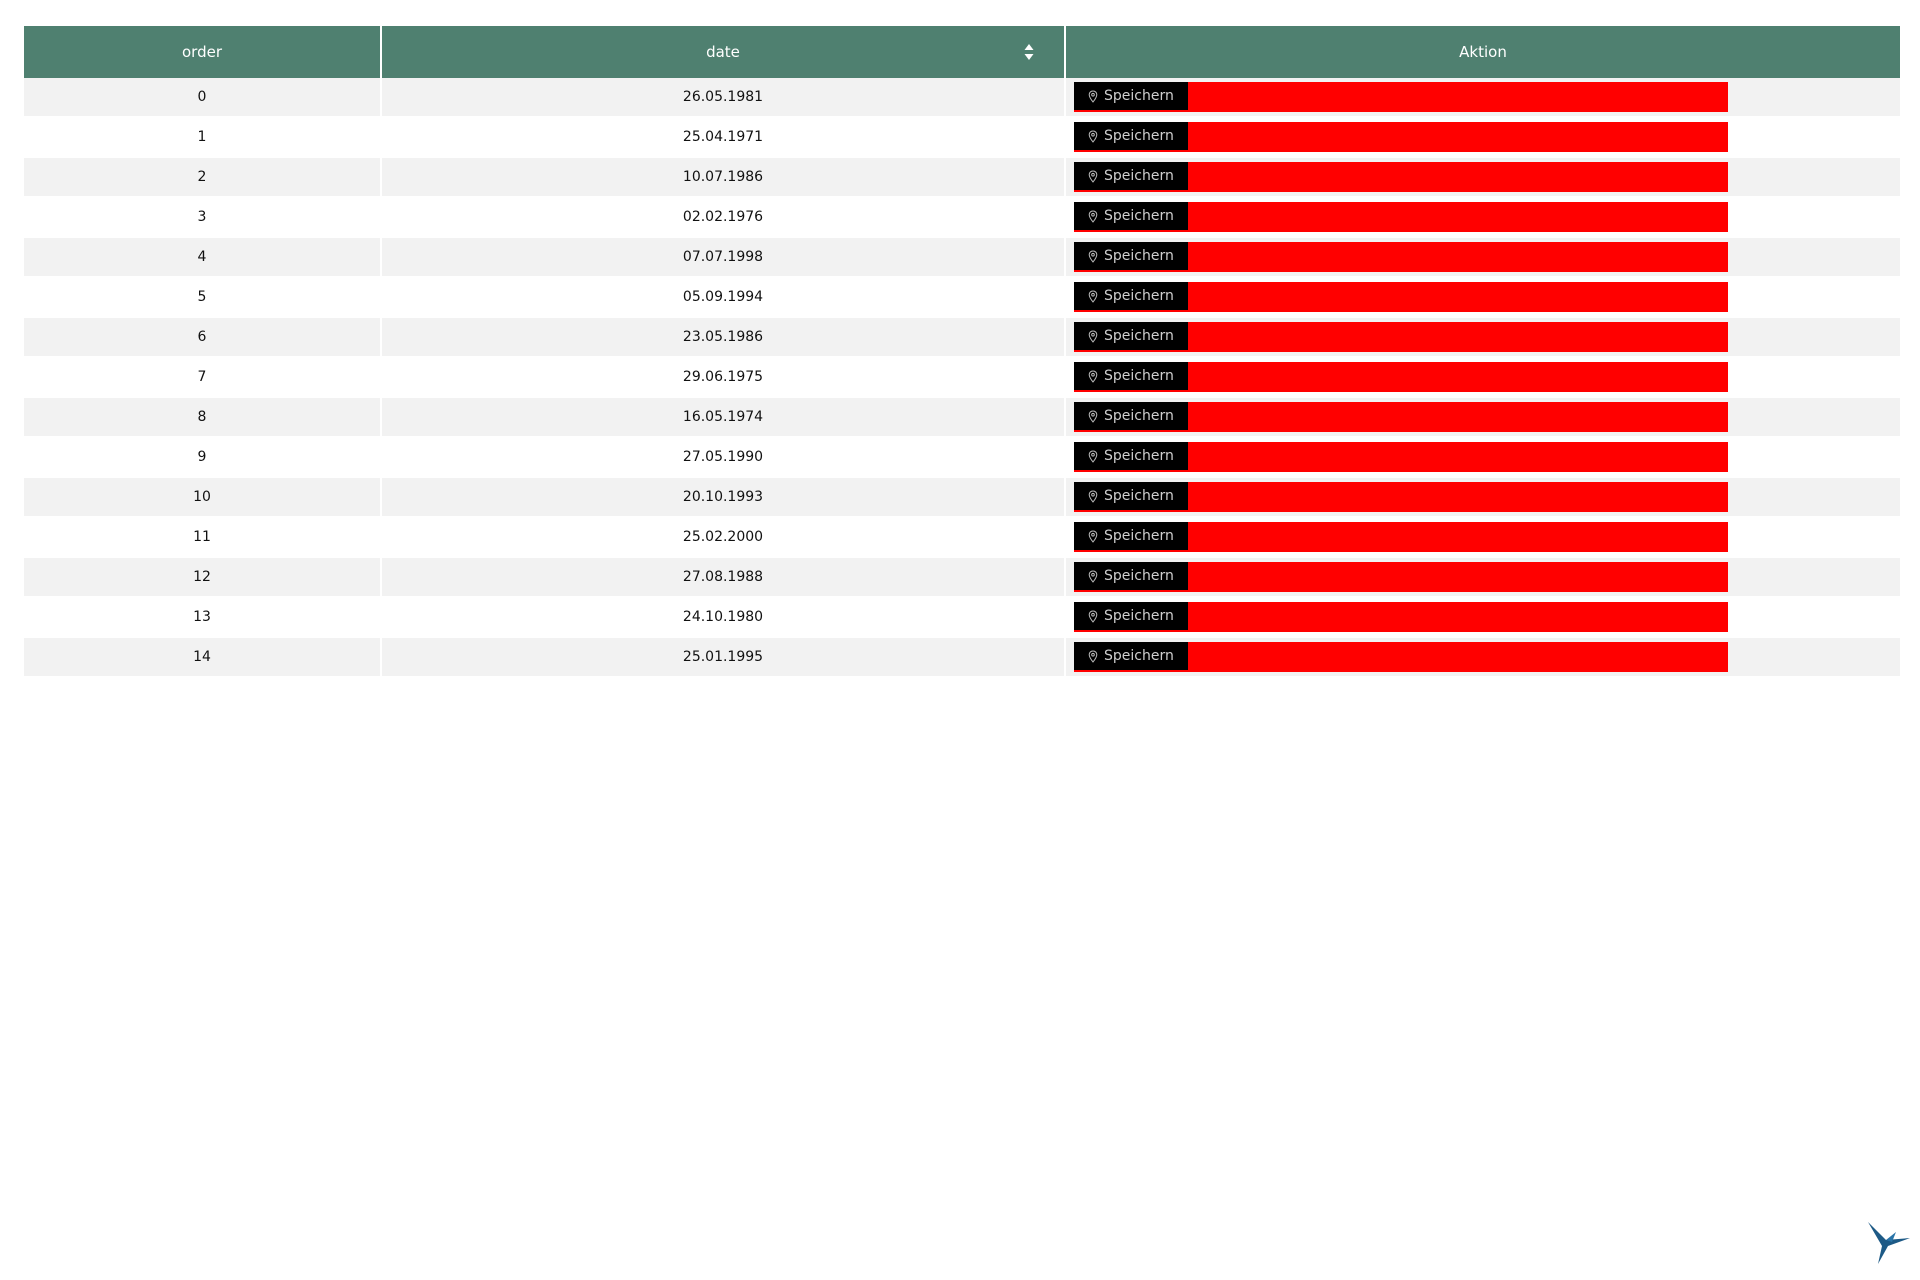 The image size is (1920, 1280). I want to click on table-row: 10 20.10.1993 Speichern, so click(962, 498).